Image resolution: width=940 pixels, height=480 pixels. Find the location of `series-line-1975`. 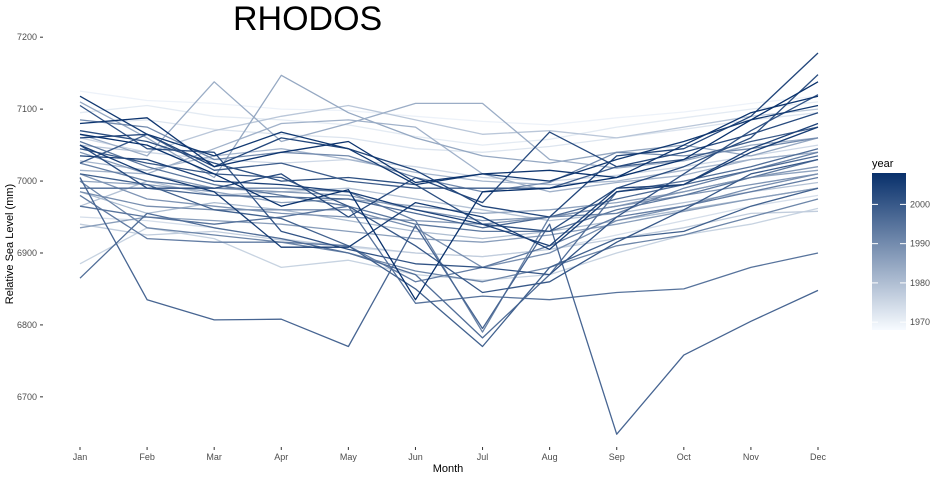

series-line-1975 is located at coordinates (449, 234).